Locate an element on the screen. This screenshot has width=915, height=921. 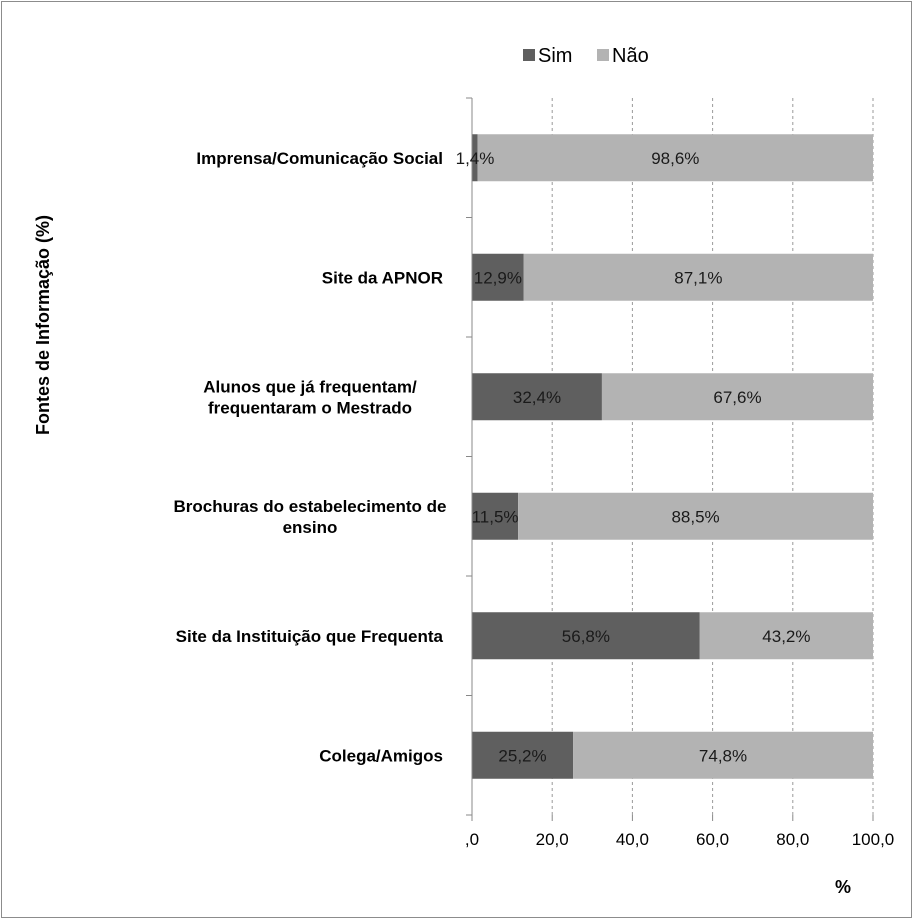
data-label: 87,1% is located at coordinates (698, 277).